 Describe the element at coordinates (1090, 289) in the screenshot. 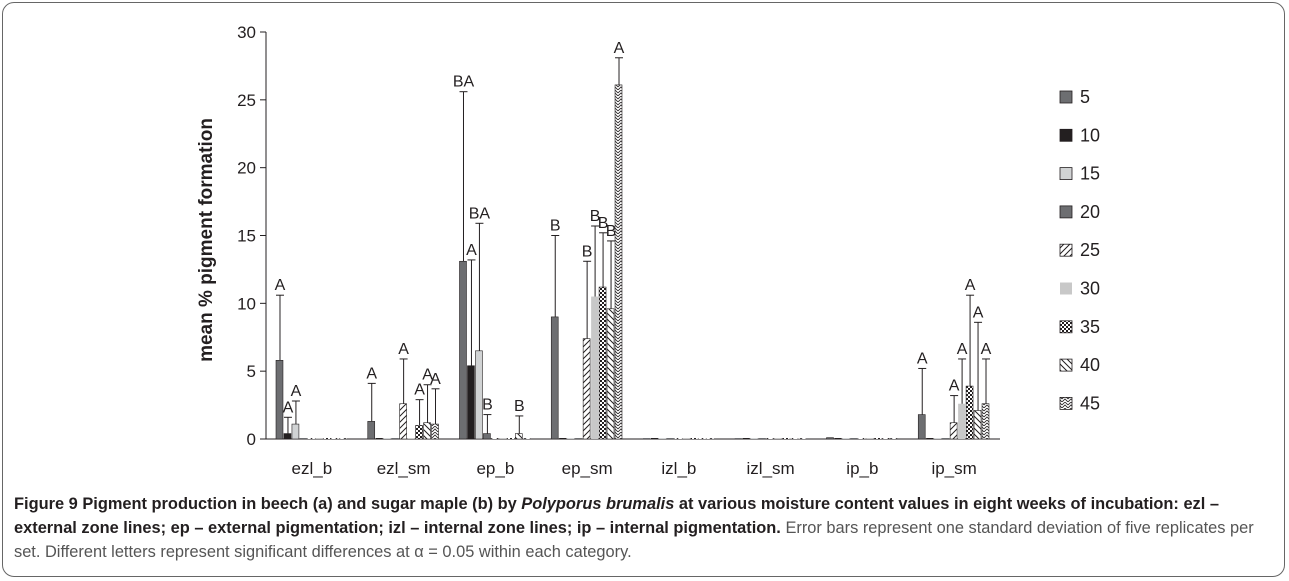

I see `legend-label: 30` at that location.